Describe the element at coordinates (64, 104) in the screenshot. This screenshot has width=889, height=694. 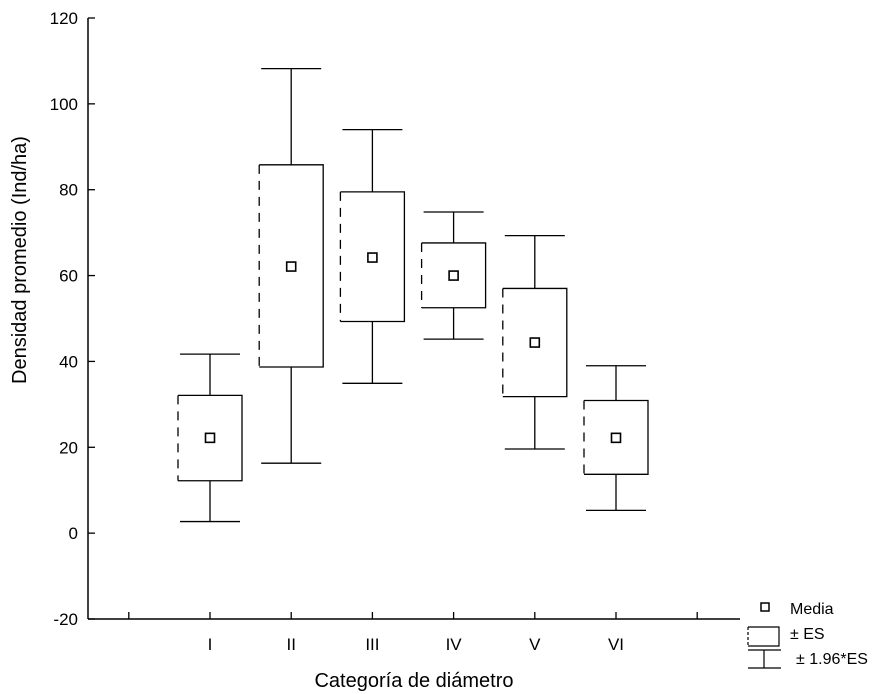
I see `y-tick-label: 100` at that location.